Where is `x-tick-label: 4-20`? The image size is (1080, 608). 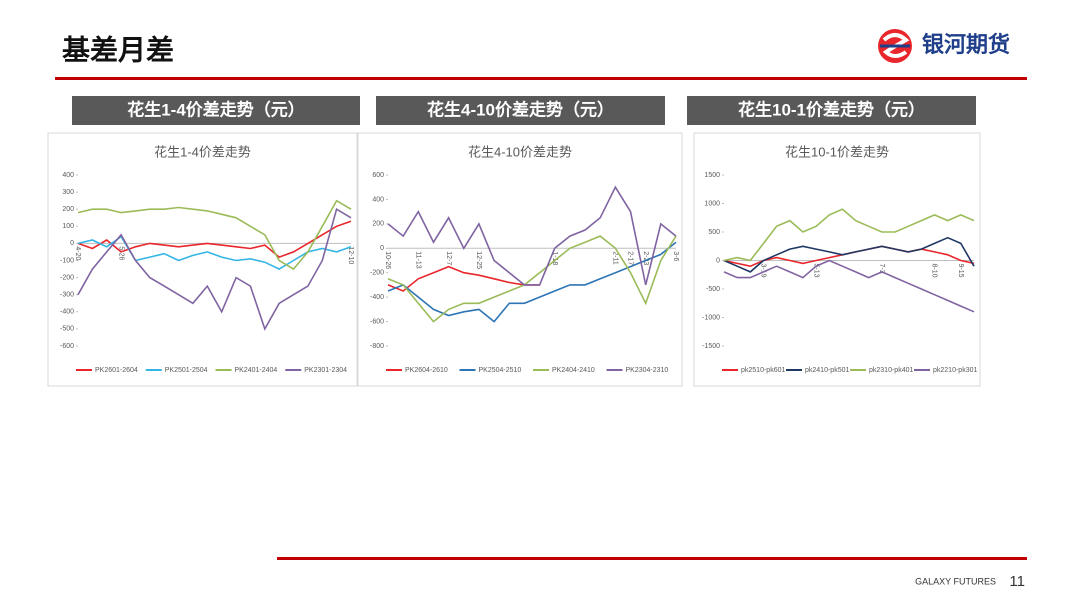
x-tick-label: 4-20 is located at coordinates (77, 253).